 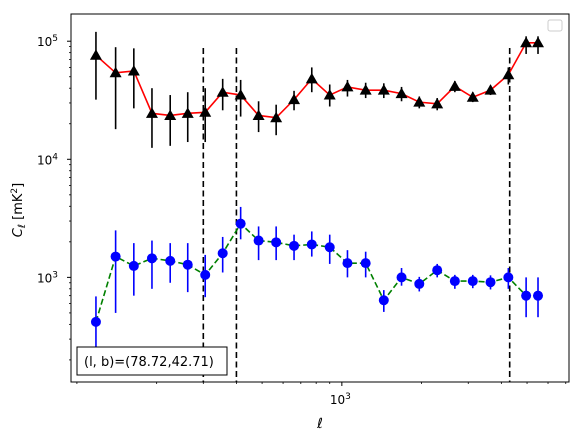 What do you see at coordinates (15, 191) in the screenshot?
I see `y-axis-label-unit-sup: 2` at bounding box center [15, 191].